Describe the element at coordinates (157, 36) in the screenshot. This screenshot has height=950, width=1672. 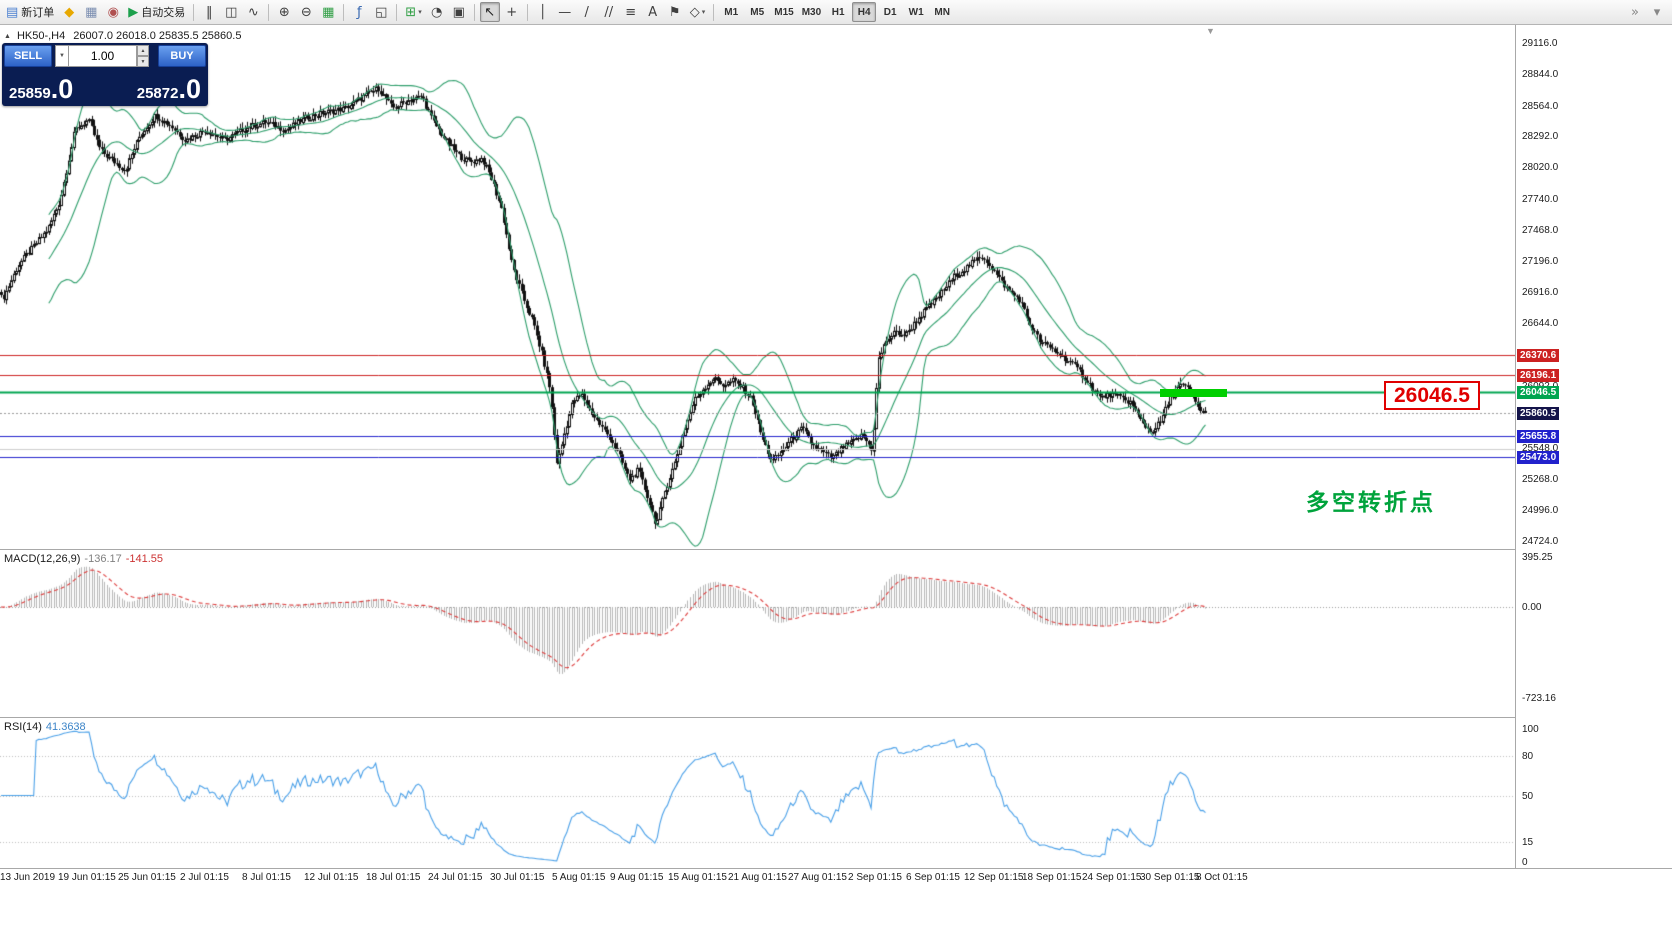
I see `chart-ohlc-text: 26007.0 26018.0 25835.5 25860.5` at that location.